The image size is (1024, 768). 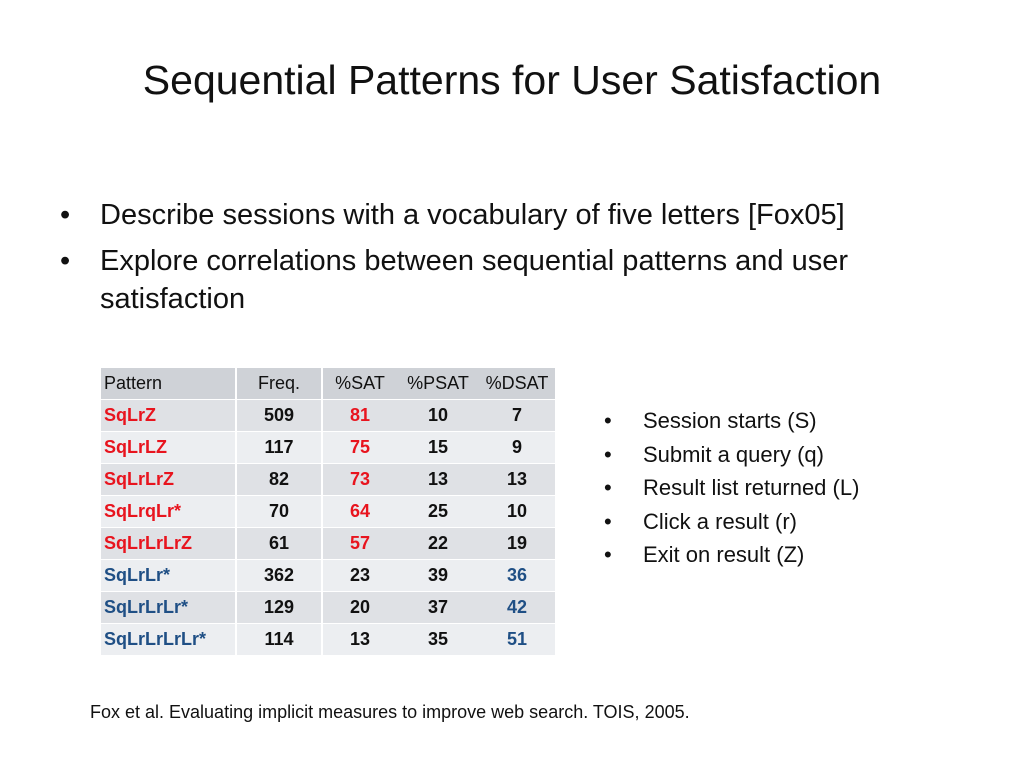 I want to click on header-freq: Freq., so click(x=279, y=383).